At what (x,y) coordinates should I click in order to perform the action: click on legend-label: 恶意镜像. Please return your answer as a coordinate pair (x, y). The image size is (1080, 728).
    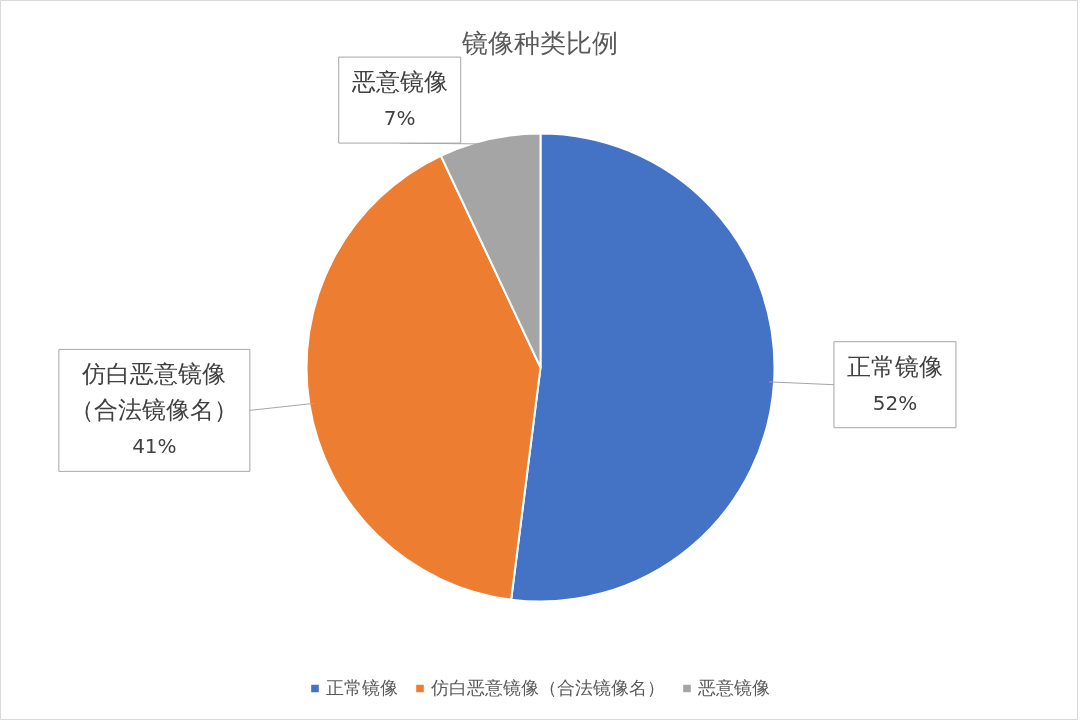
    Looking at the image, I should click on (733, 688).